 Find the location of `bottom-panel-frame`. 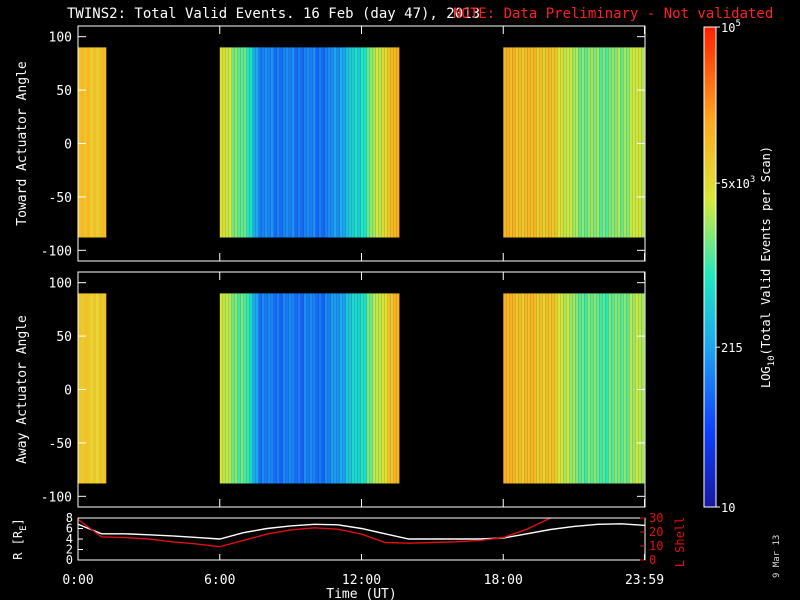

bottom-panel-frame is located at coordinates (361, 539).